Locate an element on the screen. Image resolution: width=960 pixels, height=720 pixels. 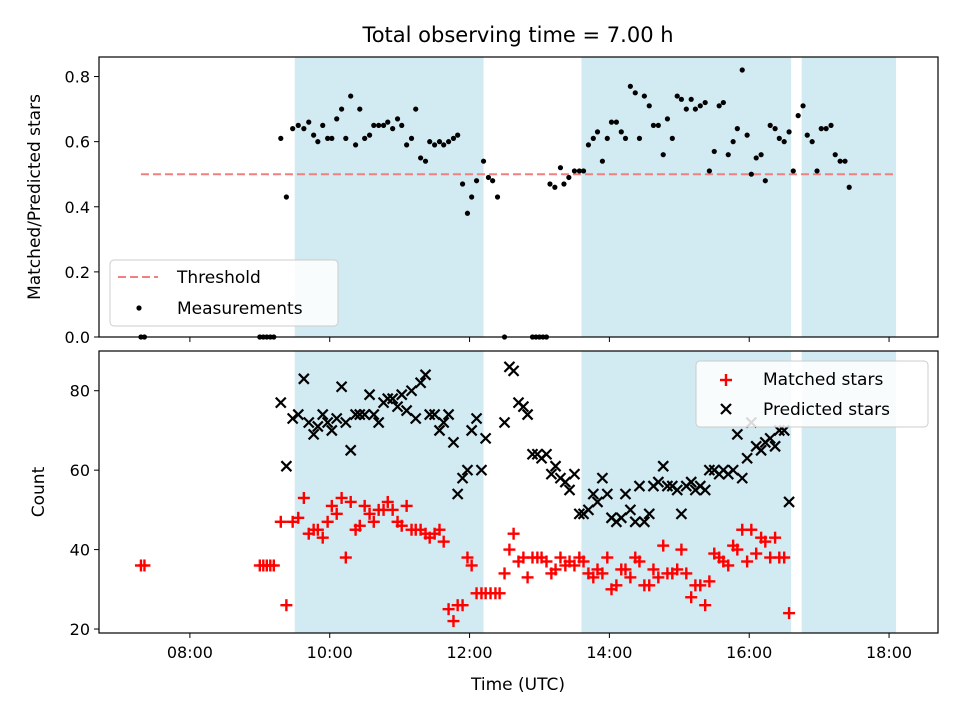
legend-measurements-label: Measurements is located at coordinates (240, 309).